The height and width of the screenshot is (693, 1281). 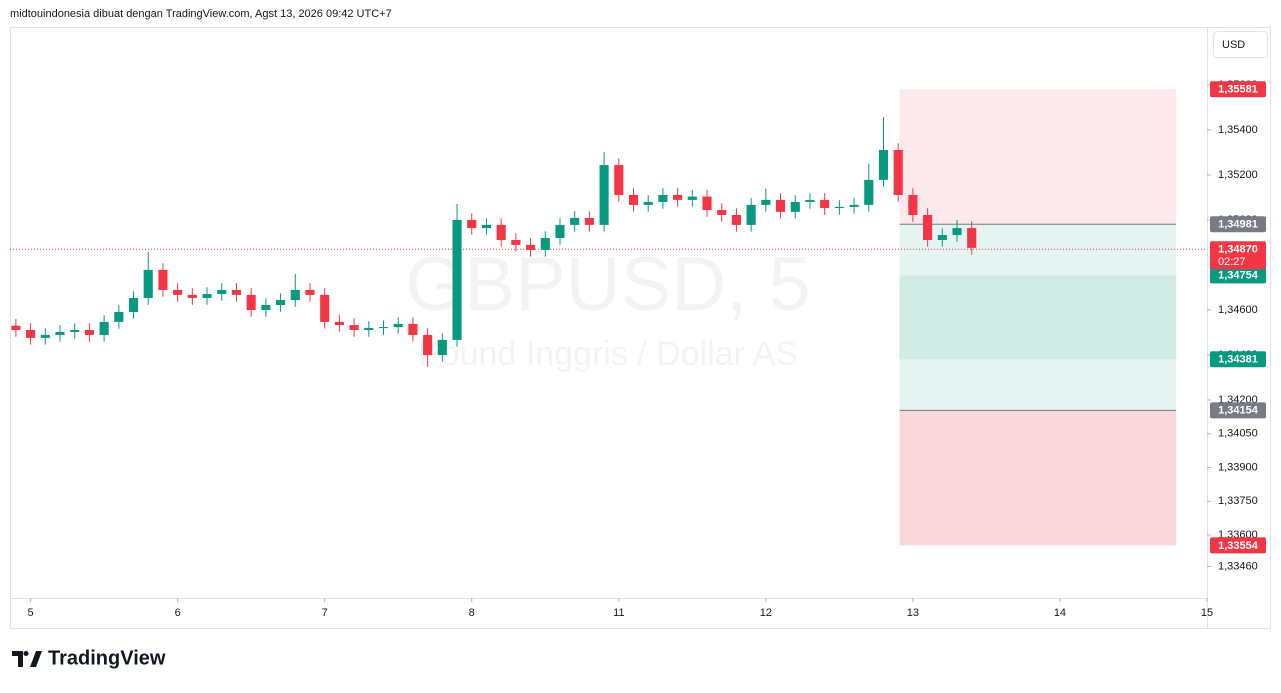 I want to click on x-tick-label: 13, so click(x=913, y=613).